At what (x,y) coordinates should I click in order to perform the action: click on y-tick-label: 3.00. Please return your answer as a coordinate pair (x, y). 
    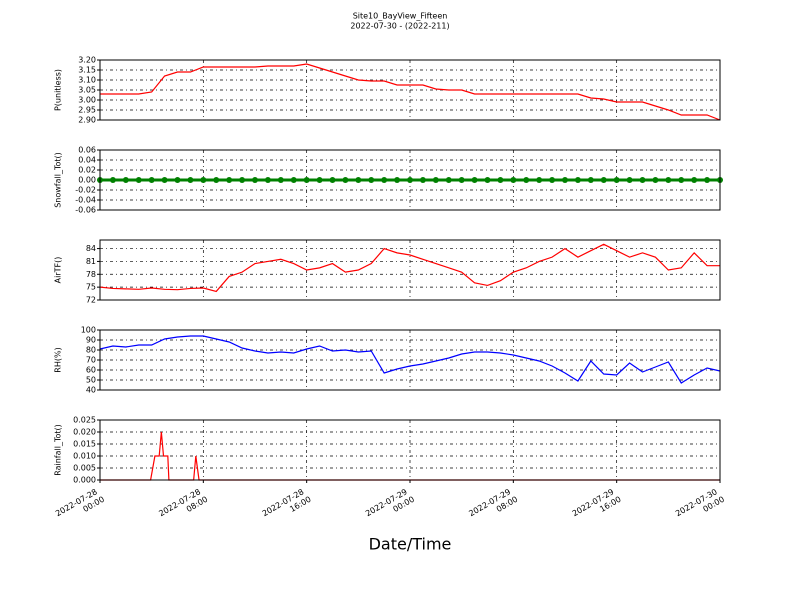
    Looking at the image, I should click on (87, 100).